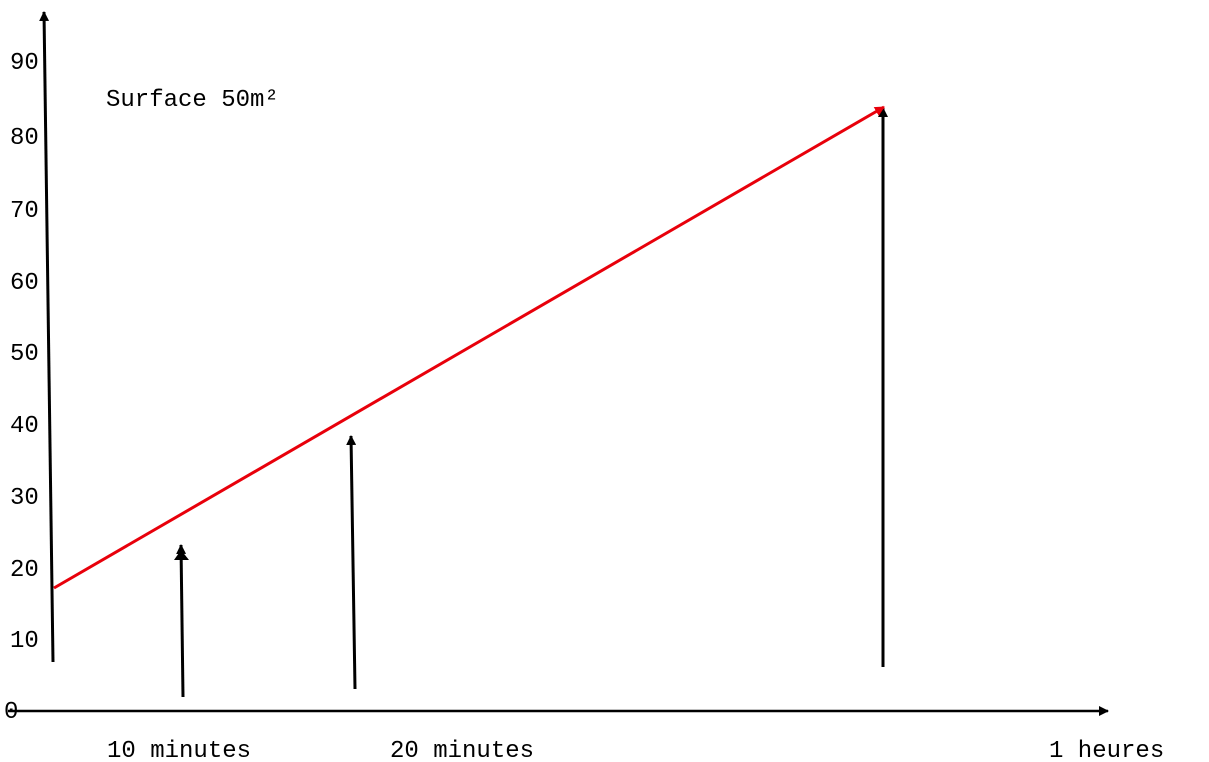  Describe the element at coordinates (462, 750) in the screenshot. I see `x-label-20-minutes: 20 minutes` at that location.